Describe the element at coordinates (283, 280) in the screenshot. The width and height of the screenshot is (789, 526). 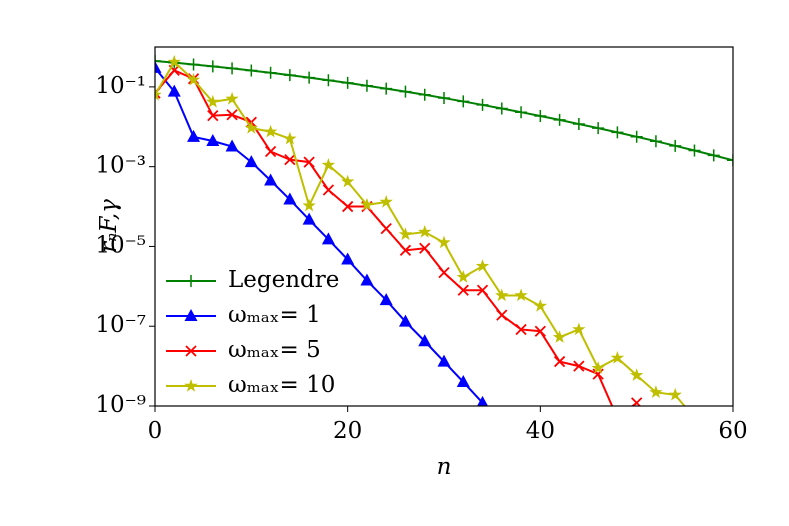
I see `legend-label: Legendre` at that location.